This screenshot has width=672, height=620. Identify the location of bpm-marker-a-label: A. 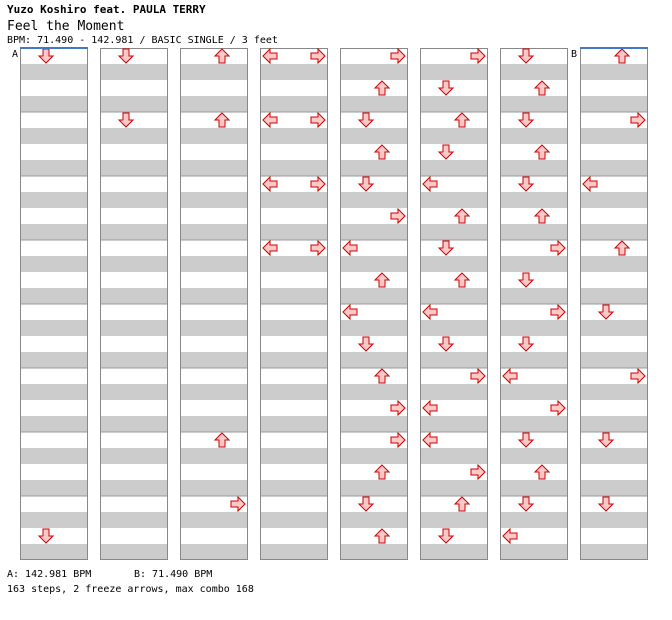
(15, 54).